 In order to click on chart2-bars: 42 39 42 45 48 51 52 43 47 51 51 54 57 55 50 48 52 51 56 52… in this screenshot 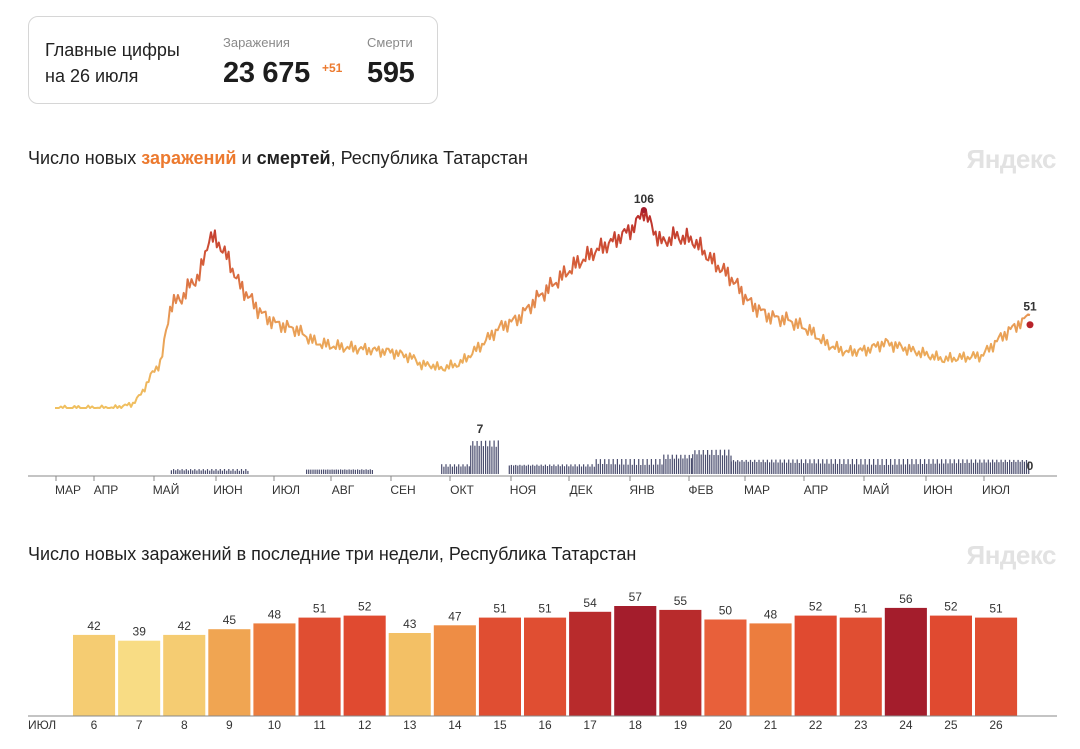, I will do `click(545, 653)`.